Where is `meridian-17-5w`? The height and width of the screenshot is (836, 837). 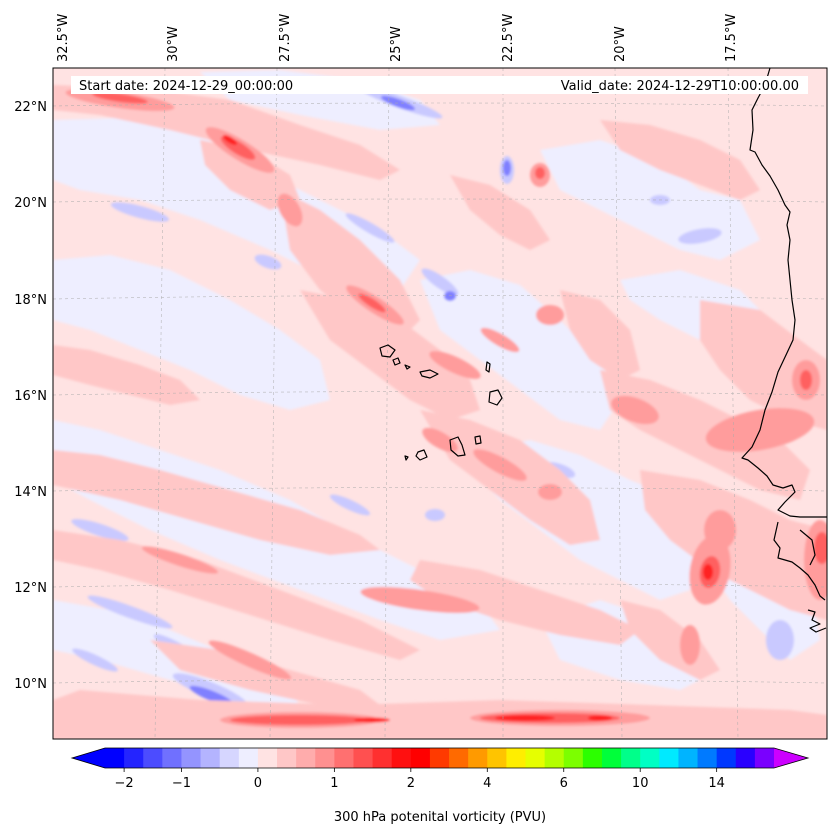
meridian-17-5w is located at coordinates (733, 403).